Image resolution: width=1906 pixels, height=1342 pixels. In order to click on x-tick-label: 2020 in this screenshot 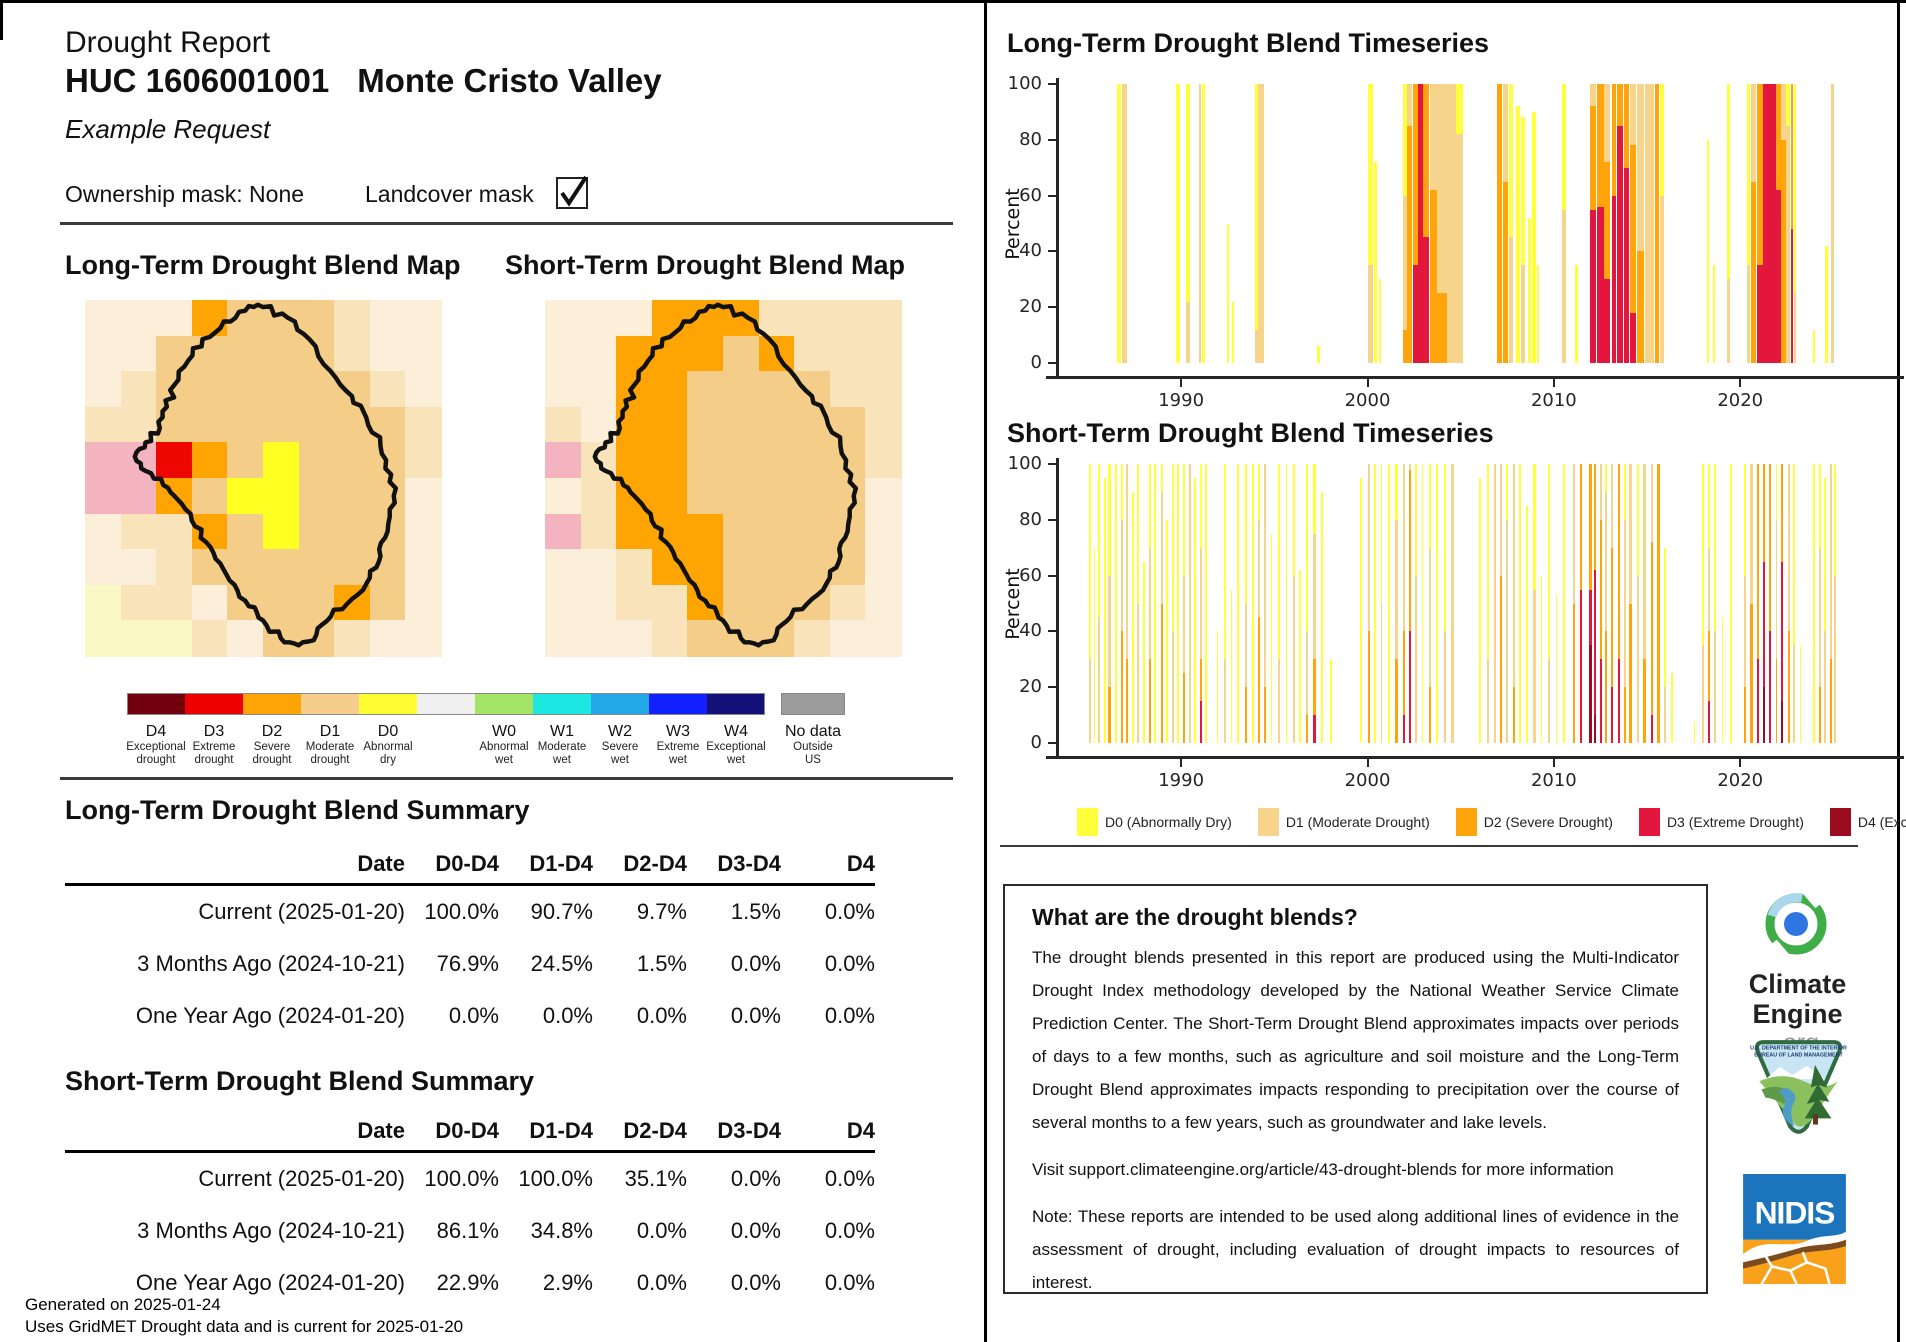, I will do `click(1740, 780)`.